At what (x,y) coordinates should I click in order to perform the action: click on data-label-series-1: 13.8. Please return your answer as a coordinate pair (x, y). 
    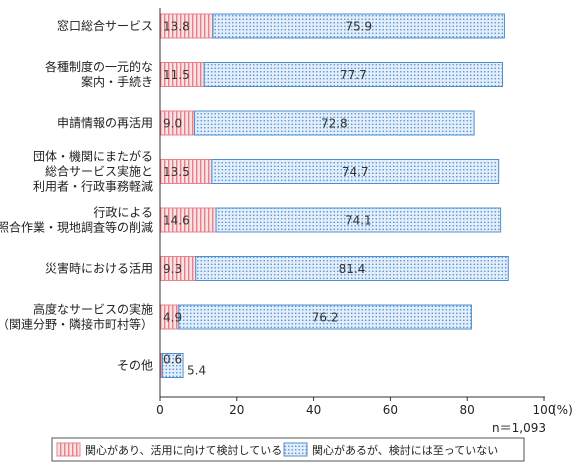
    Looking at the image, I should click on (176, 27).